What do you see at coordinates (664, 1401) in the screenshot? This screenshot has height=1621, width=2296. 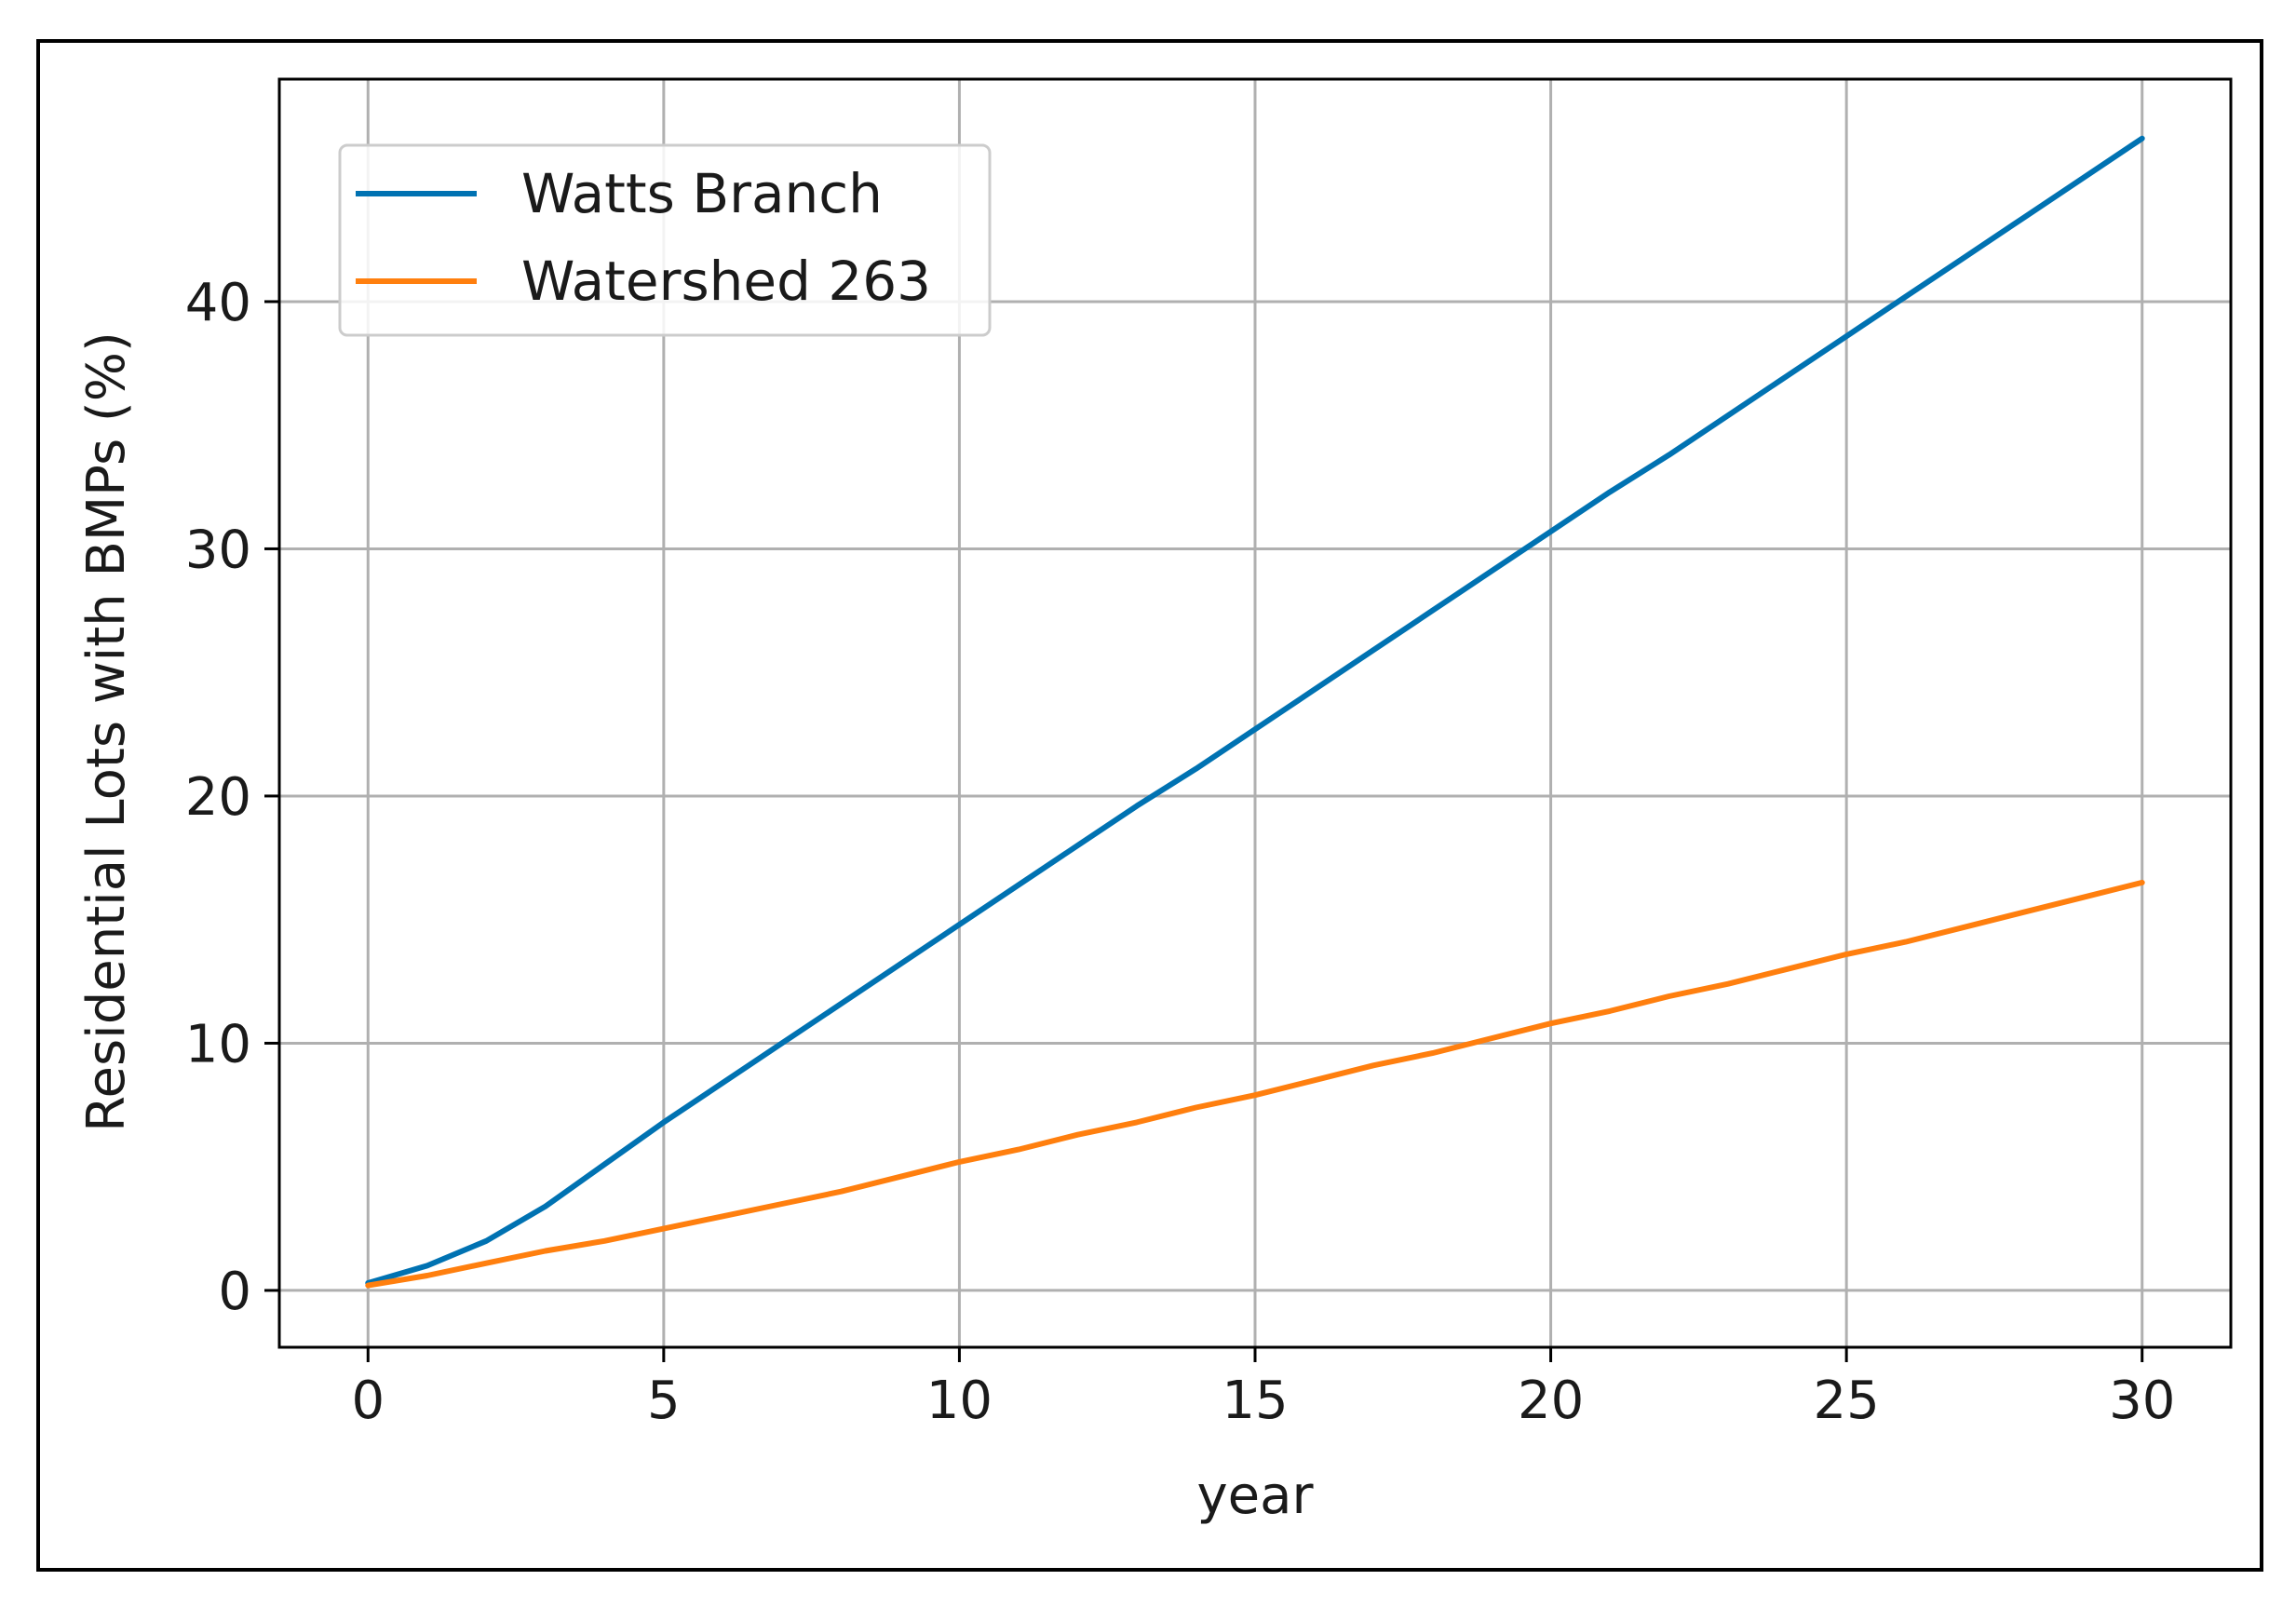 I see `x-tick-label: 5` at bounding box center [664, 1401].